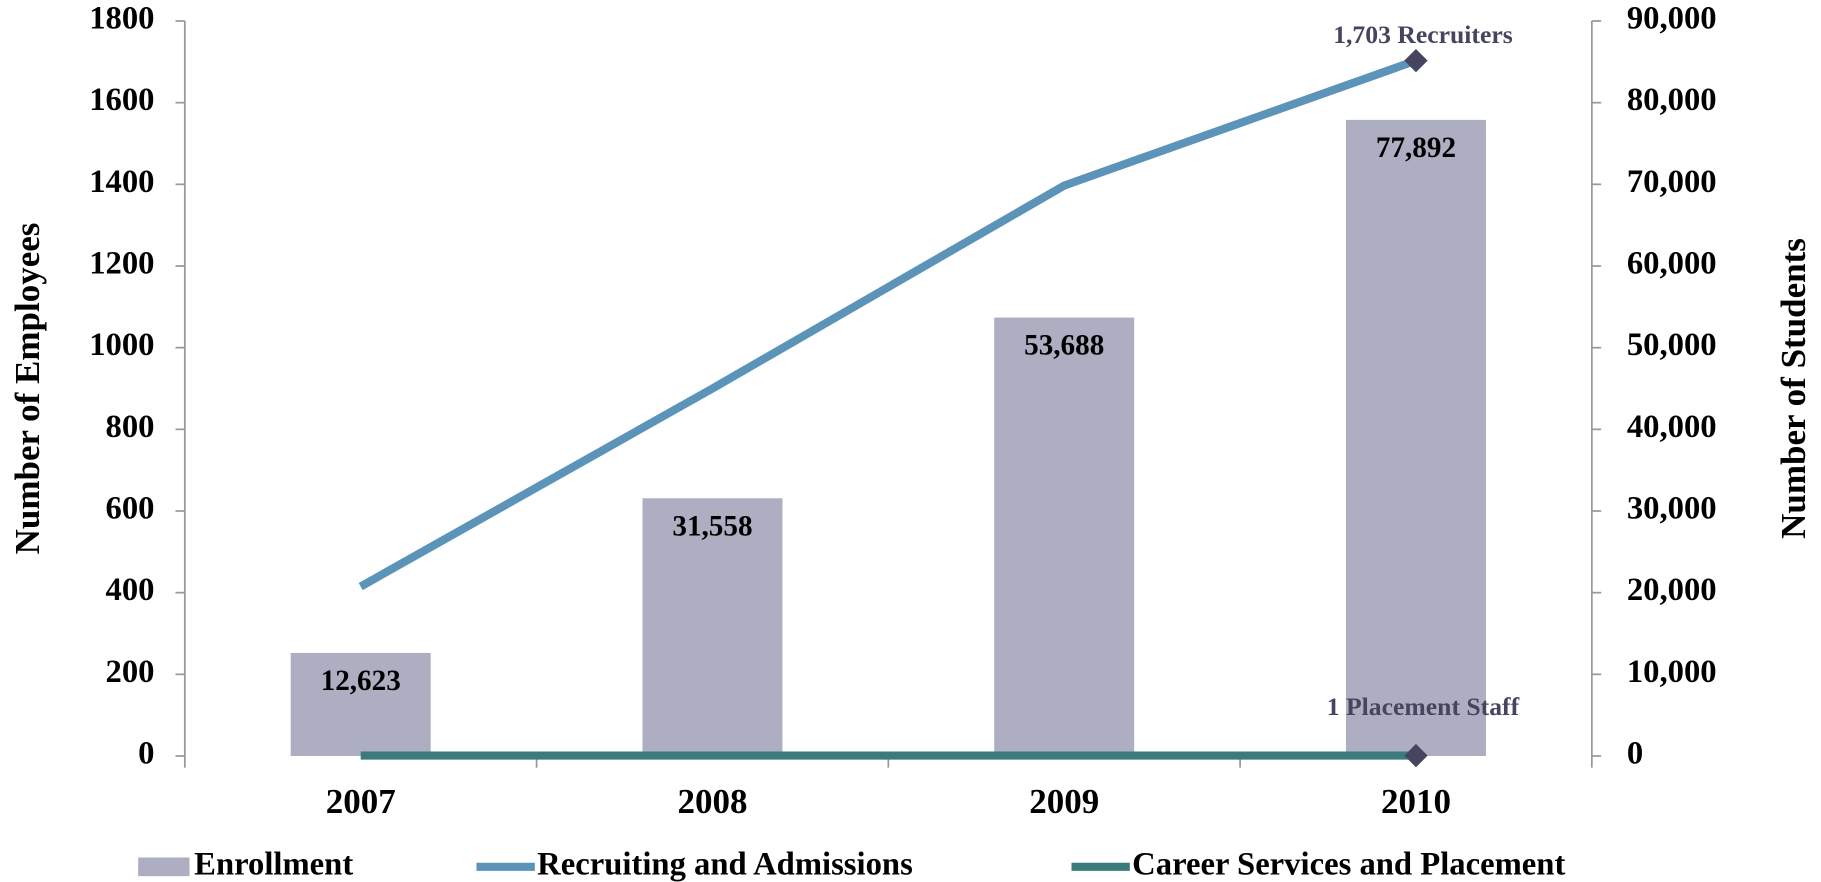  Describe the element at coordinates (121, 264) in the screenshot. I see `y-tick-label: 1200` at that location.